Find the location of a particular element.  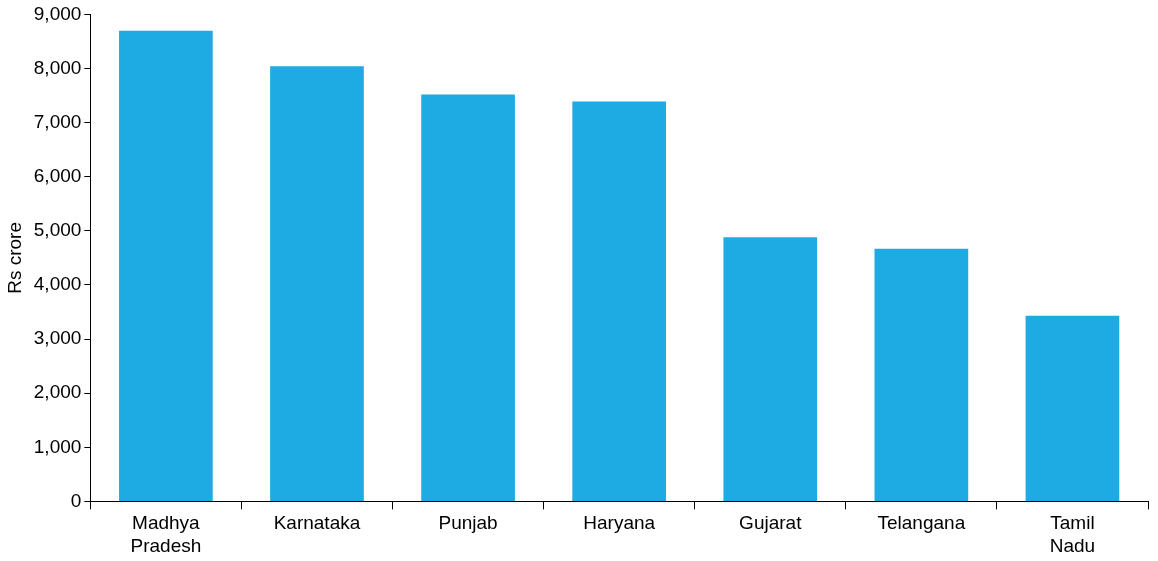

y-tick-label: 1,000 is located at coordinates (57, 446).